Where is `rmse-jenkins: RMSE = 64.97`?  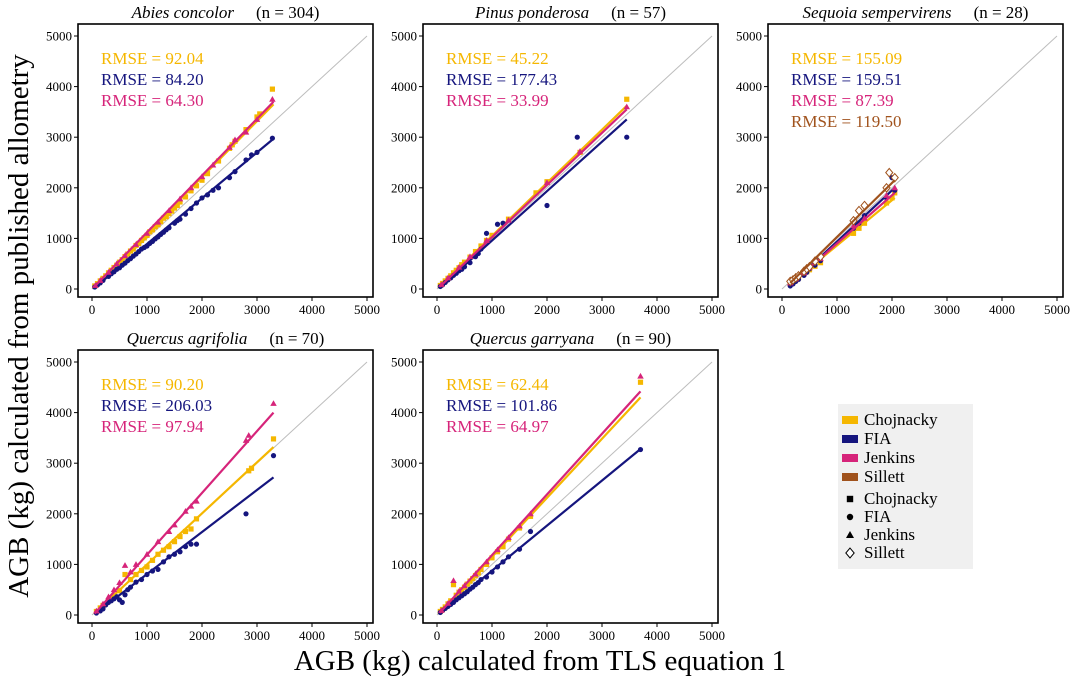
rmse-jenkins: RMSE = 64.97 is located at coordinates (497, 426).